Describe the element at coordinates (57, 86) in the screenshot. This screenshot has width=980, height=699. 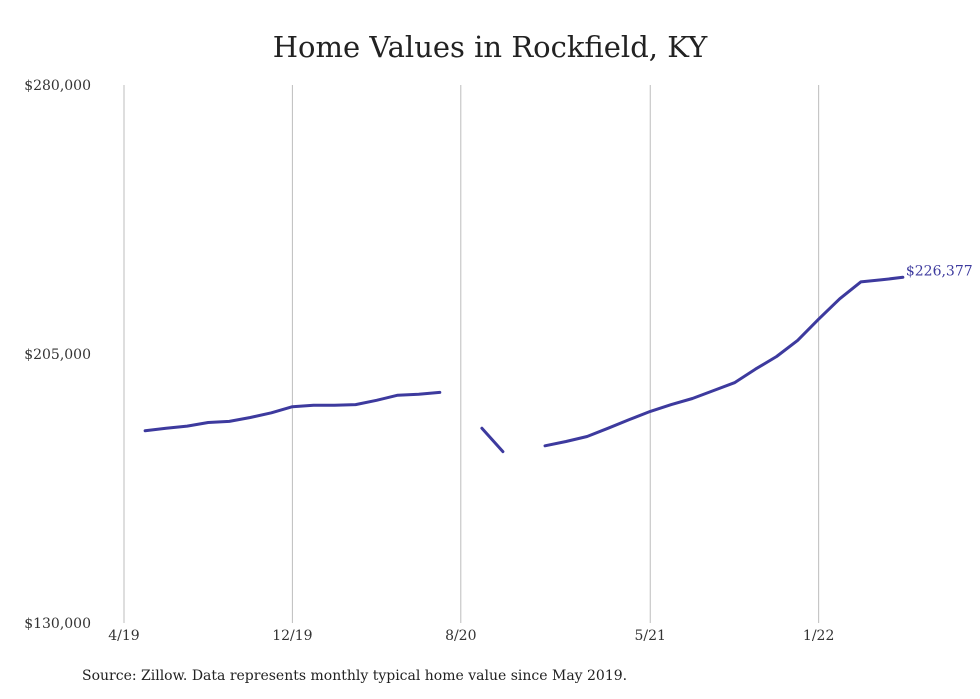
I see `y-tick-label: $280,000` at that location.